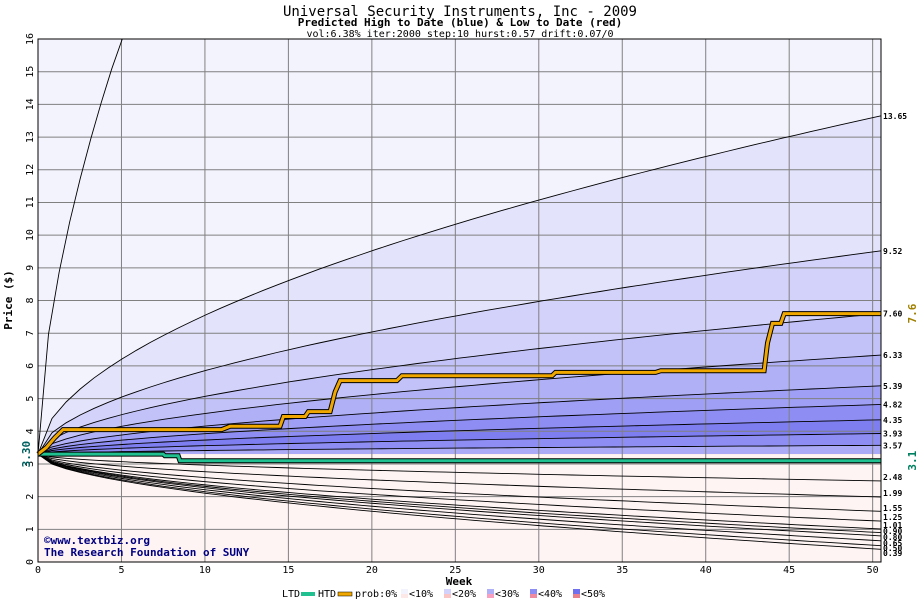 Image resolution: width=920 pixels, height=600 pixels. I want to click on quantile-label-low-3: 1.25, so click(892, 517).